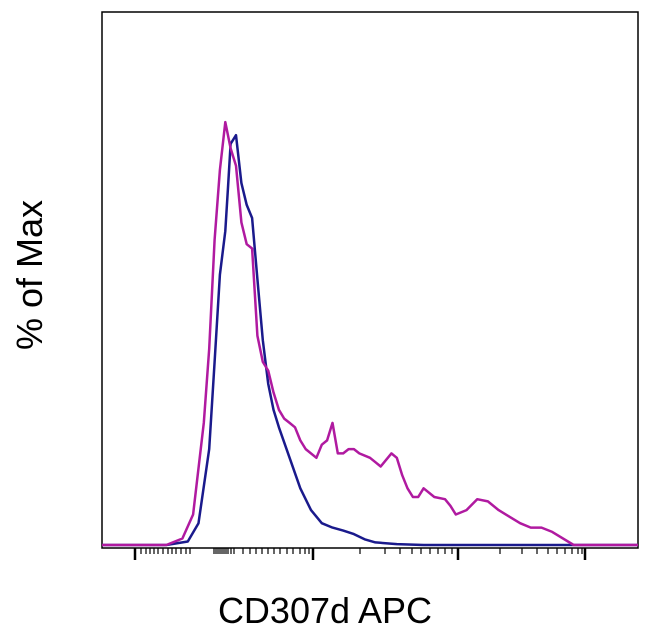 This screenshot has height=635, width=650. What do you see at coordinates (325, 610) in the screenshot?
I see `x-axis-label: CD307d APC` at bounding box center [325, 610].